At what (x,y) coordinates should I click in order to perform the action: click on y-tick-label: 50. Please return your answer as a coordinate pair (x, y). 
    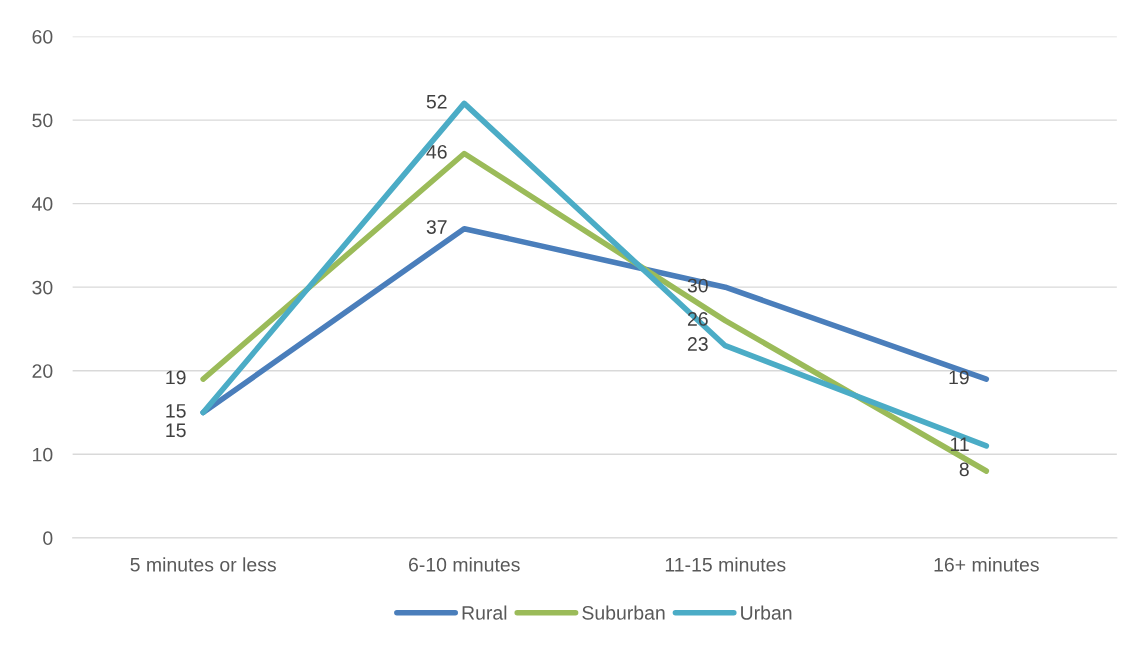
    Looking at the image, I should click on (42, 120).